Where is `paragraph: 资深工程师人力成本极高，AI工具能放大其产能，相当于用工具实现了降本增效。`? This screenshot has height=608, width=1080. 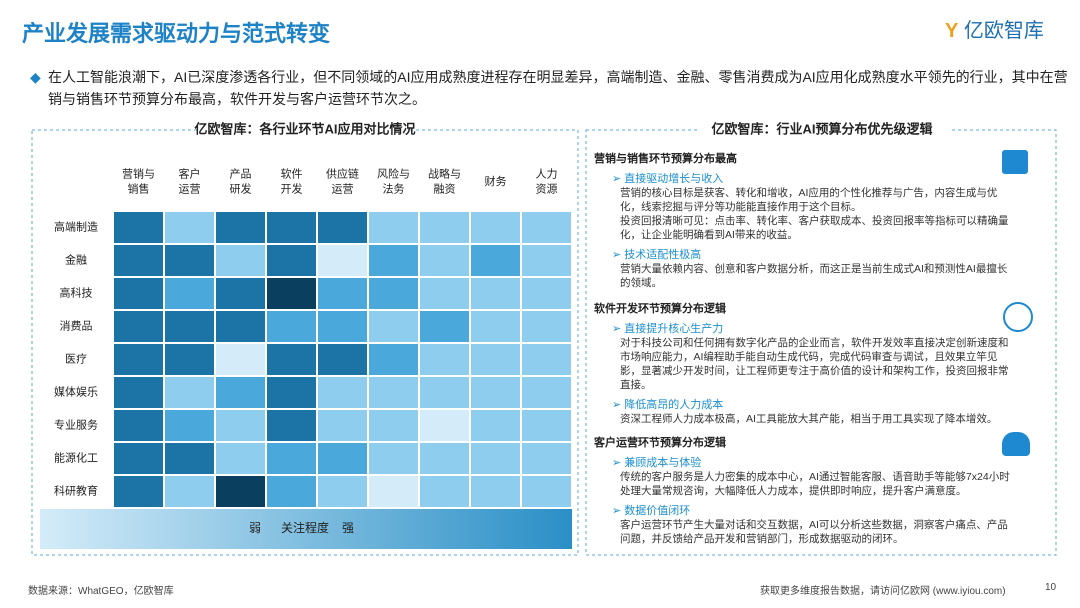
paragraph: 资深工程师人力成本极高，AI工具能放大其产能，相当于用工具实现了降本增效。 is located at coordinates (809, 419).